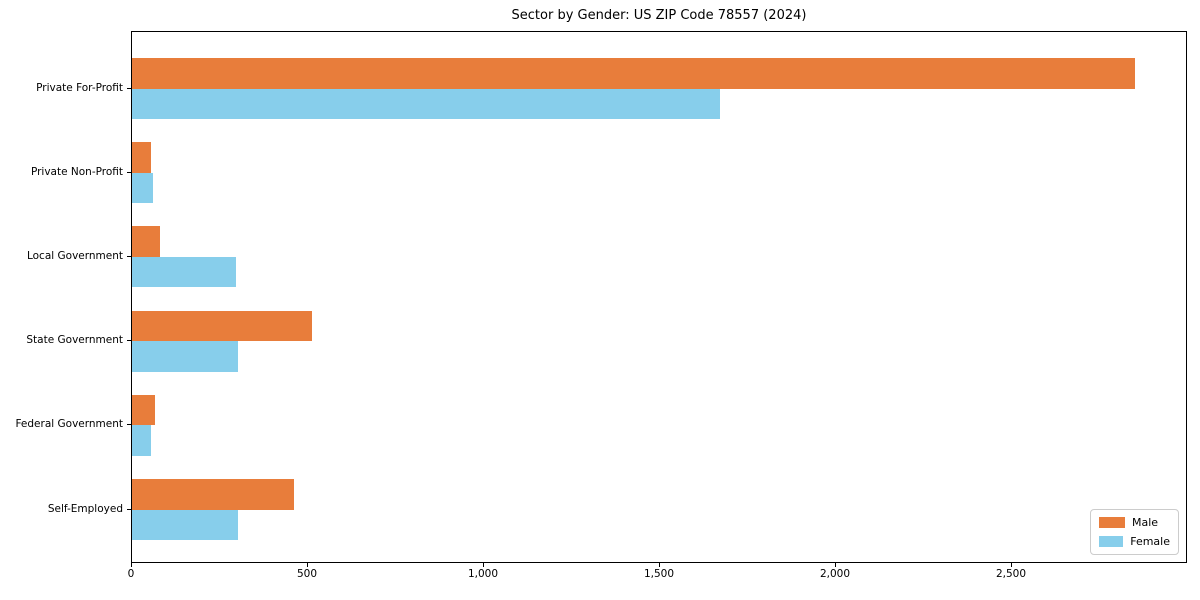 The image size is (1200, 600). I want to click on y-tick-label-local-government: Local Government, so click(74, 255).